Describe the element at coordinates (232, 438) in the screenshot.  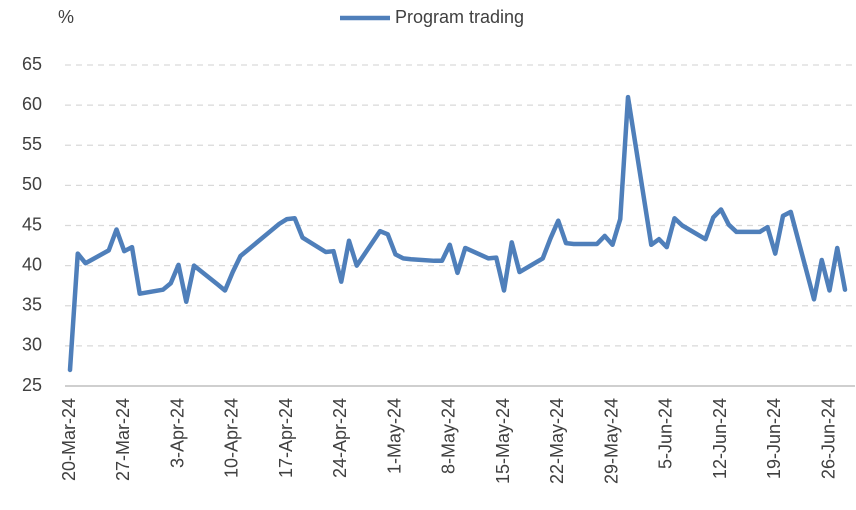
I see `x-tick-label: 10-Apr-24` at that location.